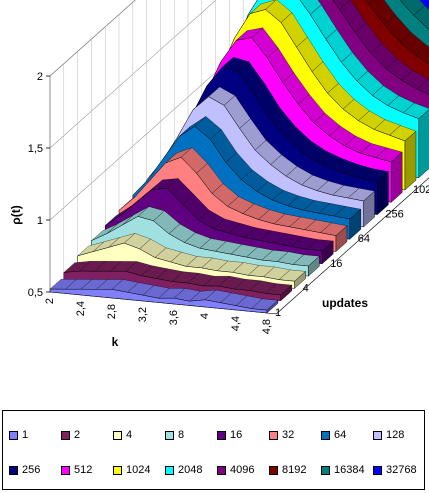 This screenshot has height=493, width=429. I want to click on x-tick-label: 2, so click(50, 301).